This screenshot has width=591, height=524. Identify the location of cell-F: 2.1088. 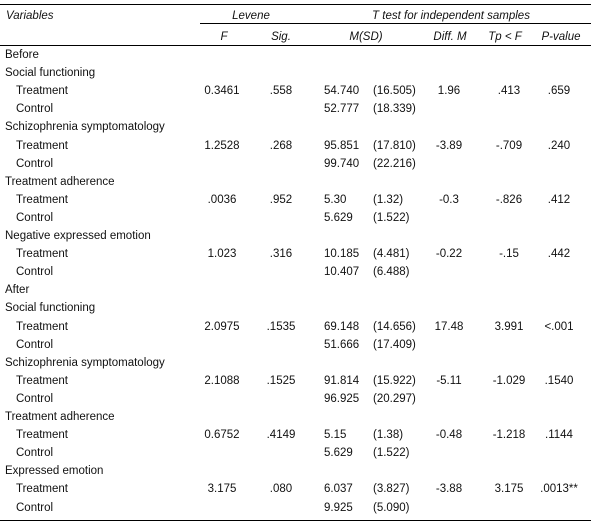
(222, 380).